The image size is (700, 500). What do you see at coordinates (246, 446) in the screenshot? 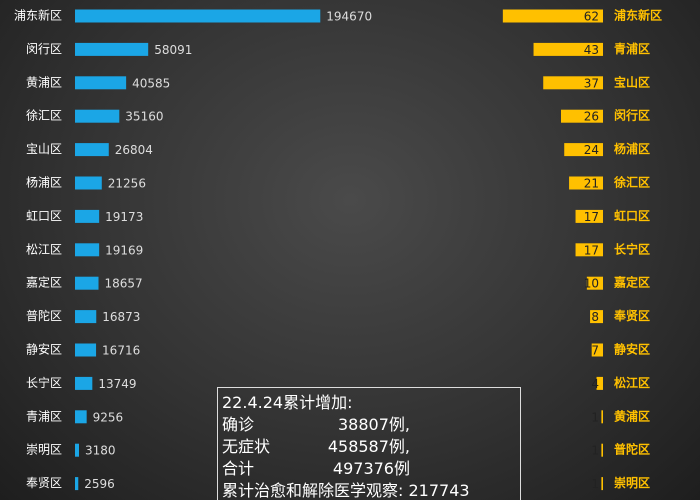
I see `label: 无症状` at bounding box center [246, 446].